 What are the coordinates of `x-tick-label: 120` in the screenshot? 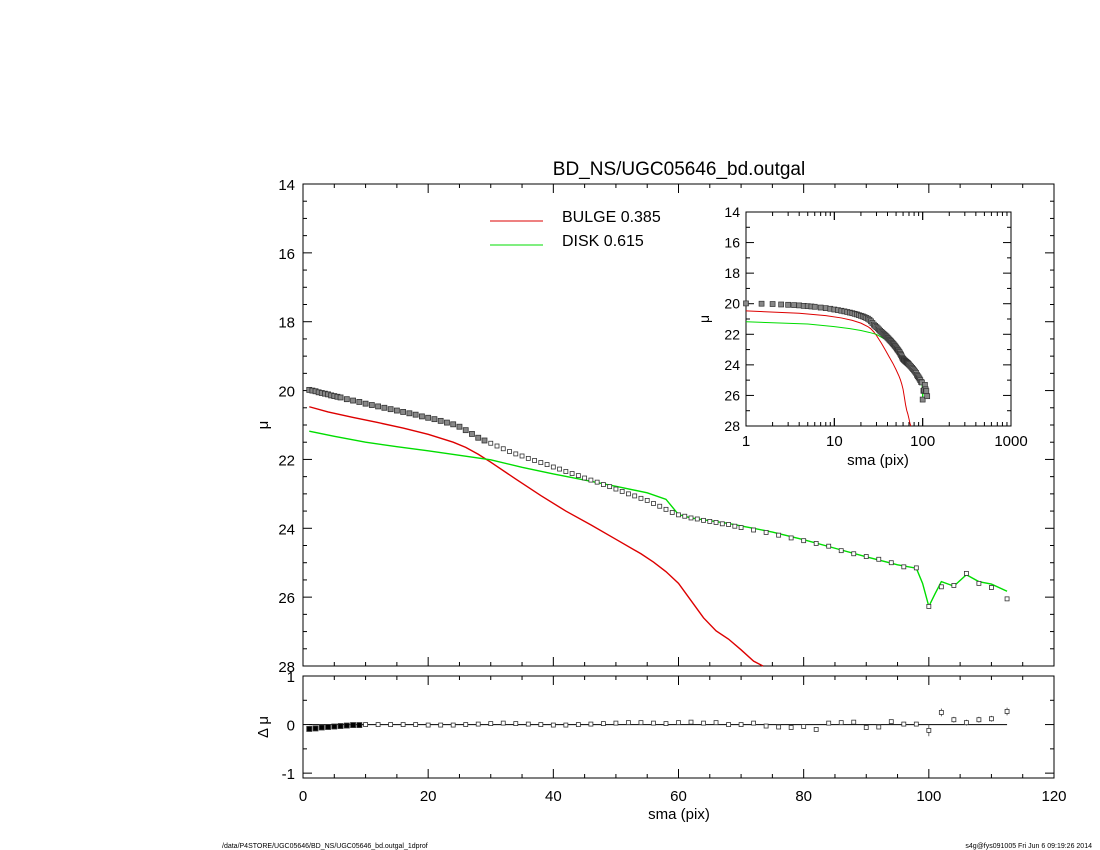 It's located at (1053, 796).